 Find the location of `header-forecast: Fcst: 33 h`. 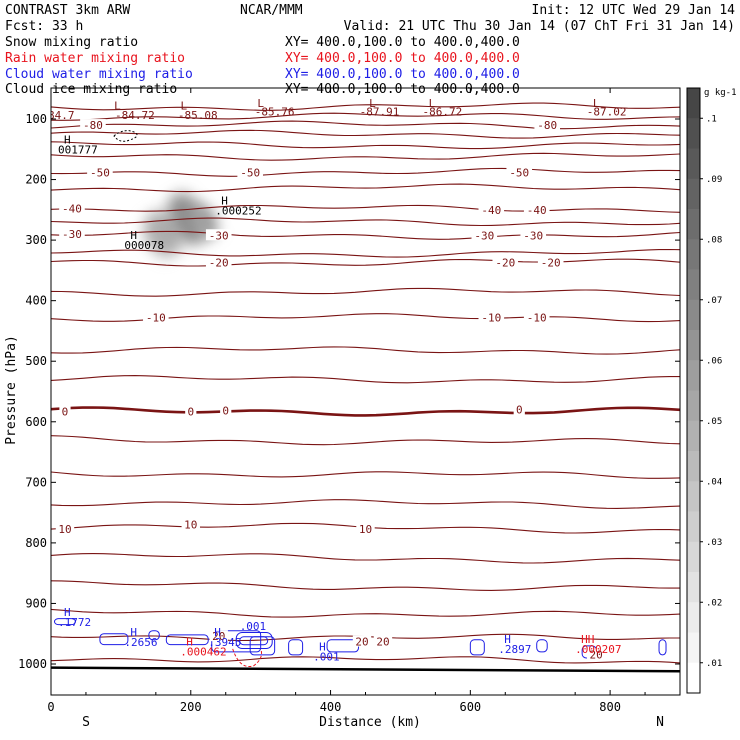

header-forecast: Fcst: 33 h is located at coordinates (44, 26).